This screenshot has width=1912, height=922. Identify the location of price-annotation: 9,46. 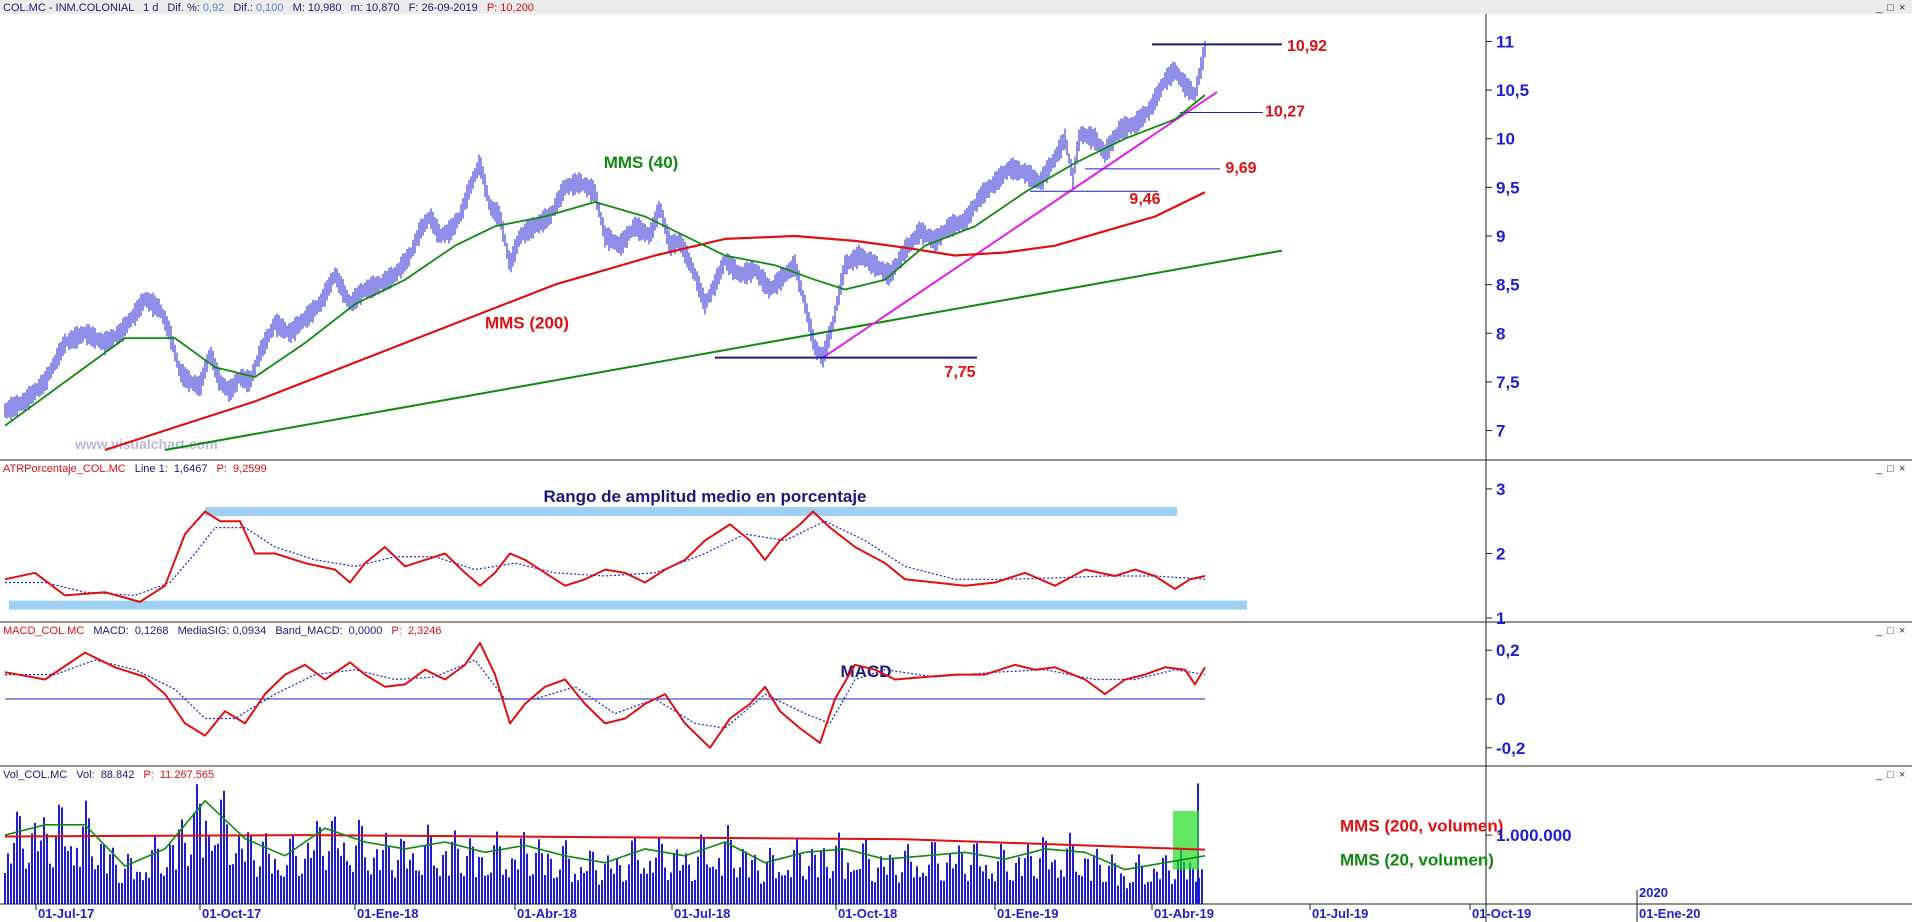
(1144, 199).